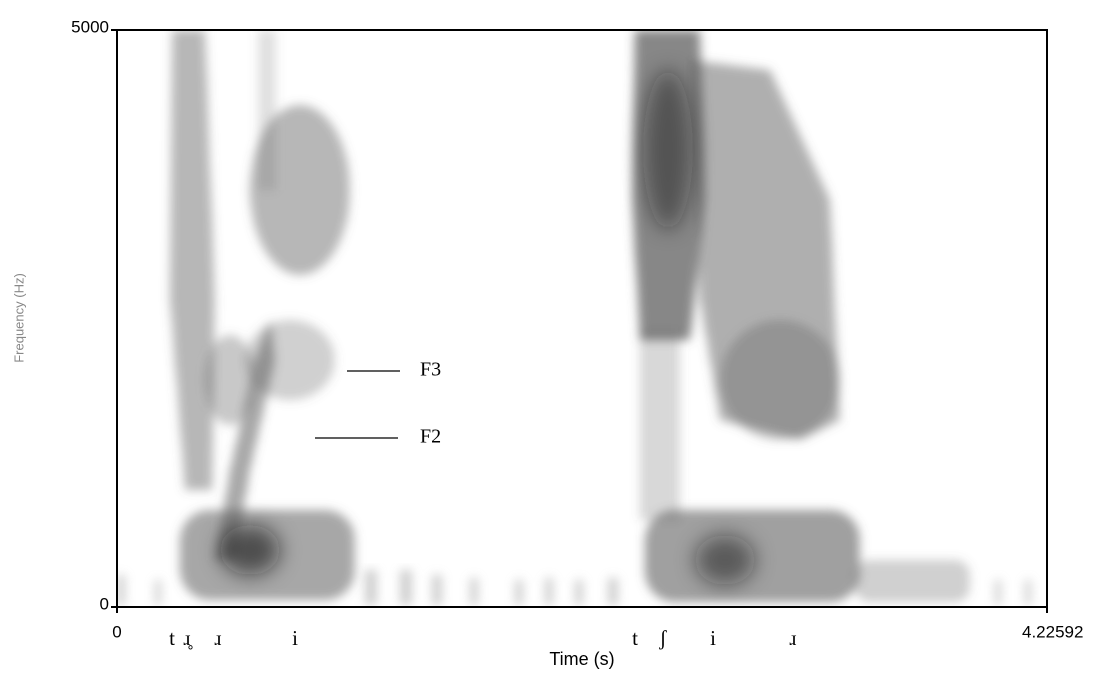 This screenshot has width=1093, height=673. What do you see at coordinates (581, 659) in the screenshot?
I see `x-axis-label: Time (s)` at bounding box center [581, 659].